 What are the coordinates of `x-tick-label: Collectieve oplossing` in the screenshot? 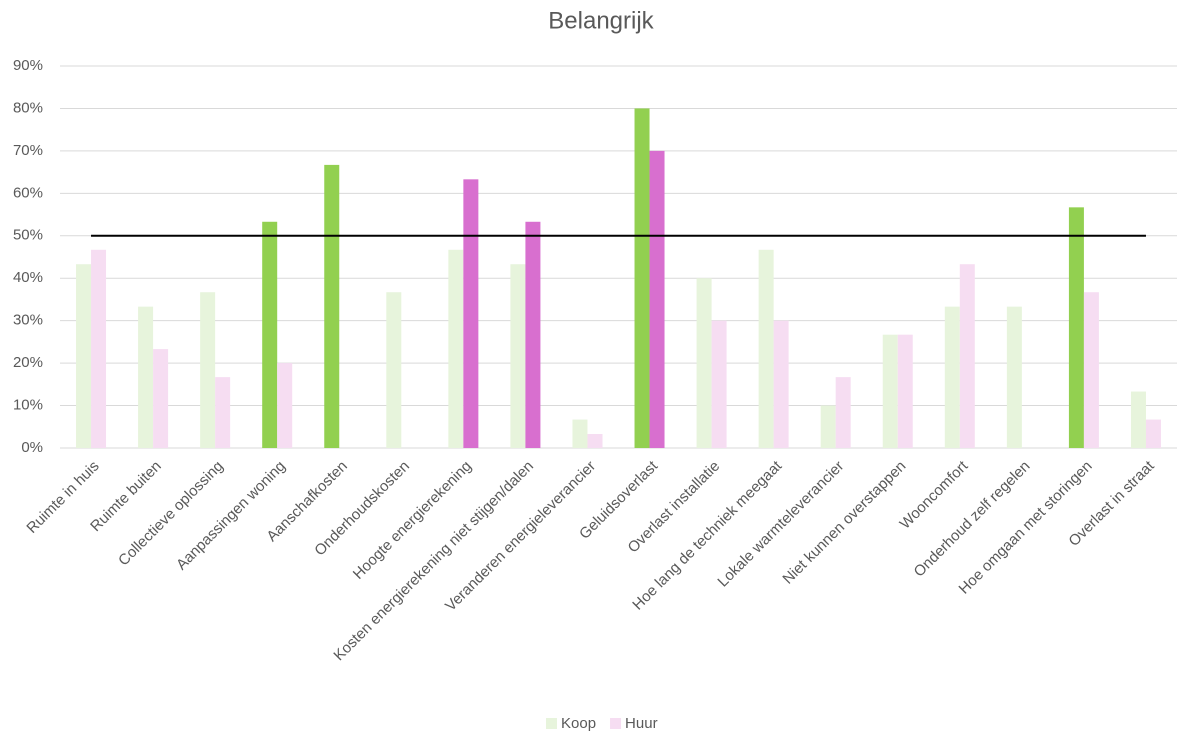 It's located at (171, 514).